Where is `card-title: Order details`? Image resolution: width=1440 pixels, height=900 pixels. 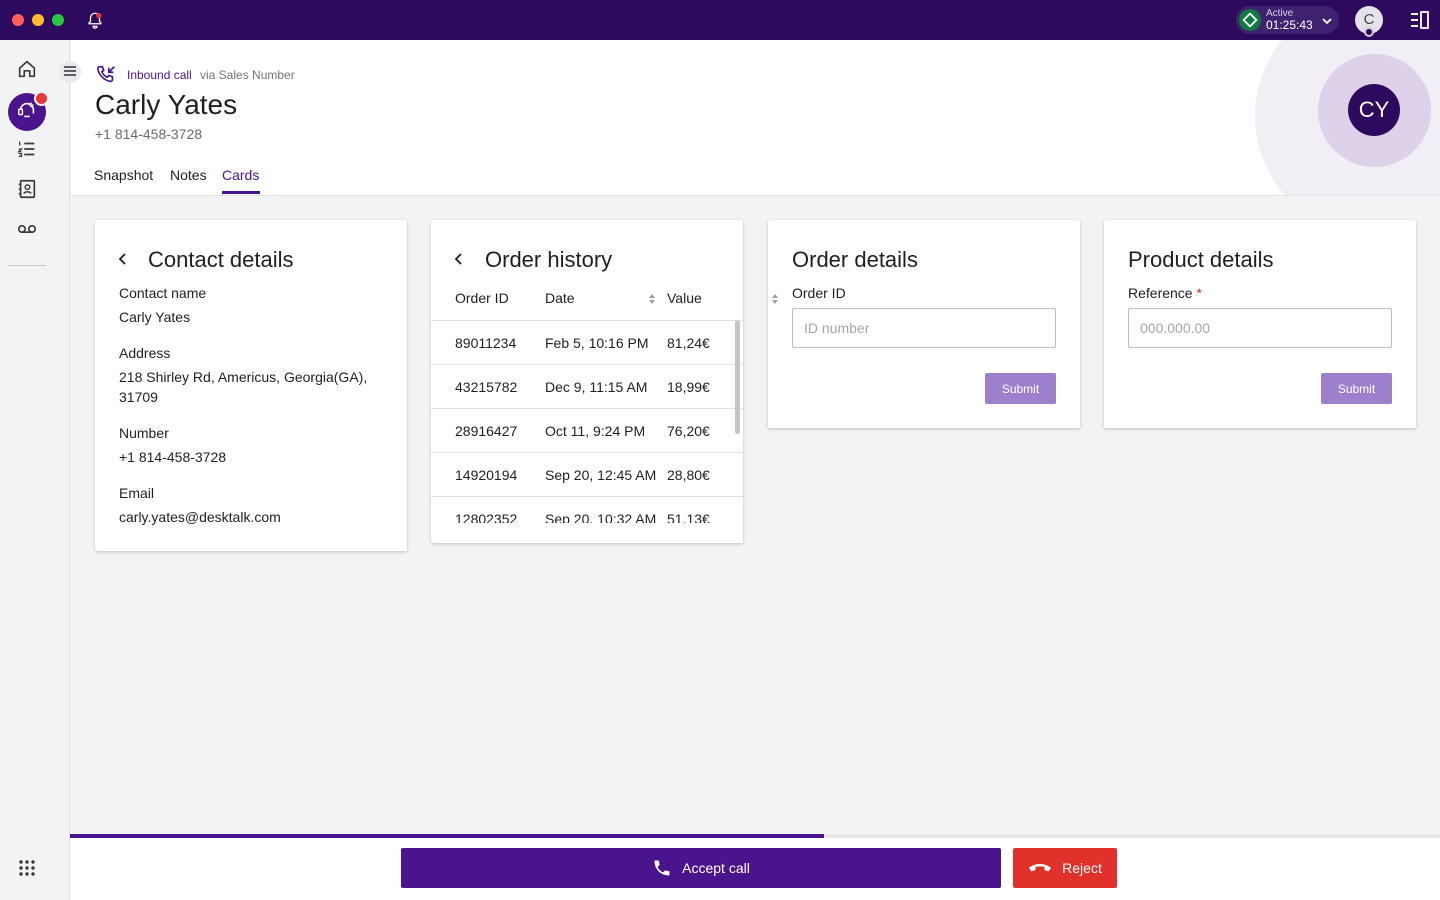
card-title: Order details is located at coordinates (855, 259).